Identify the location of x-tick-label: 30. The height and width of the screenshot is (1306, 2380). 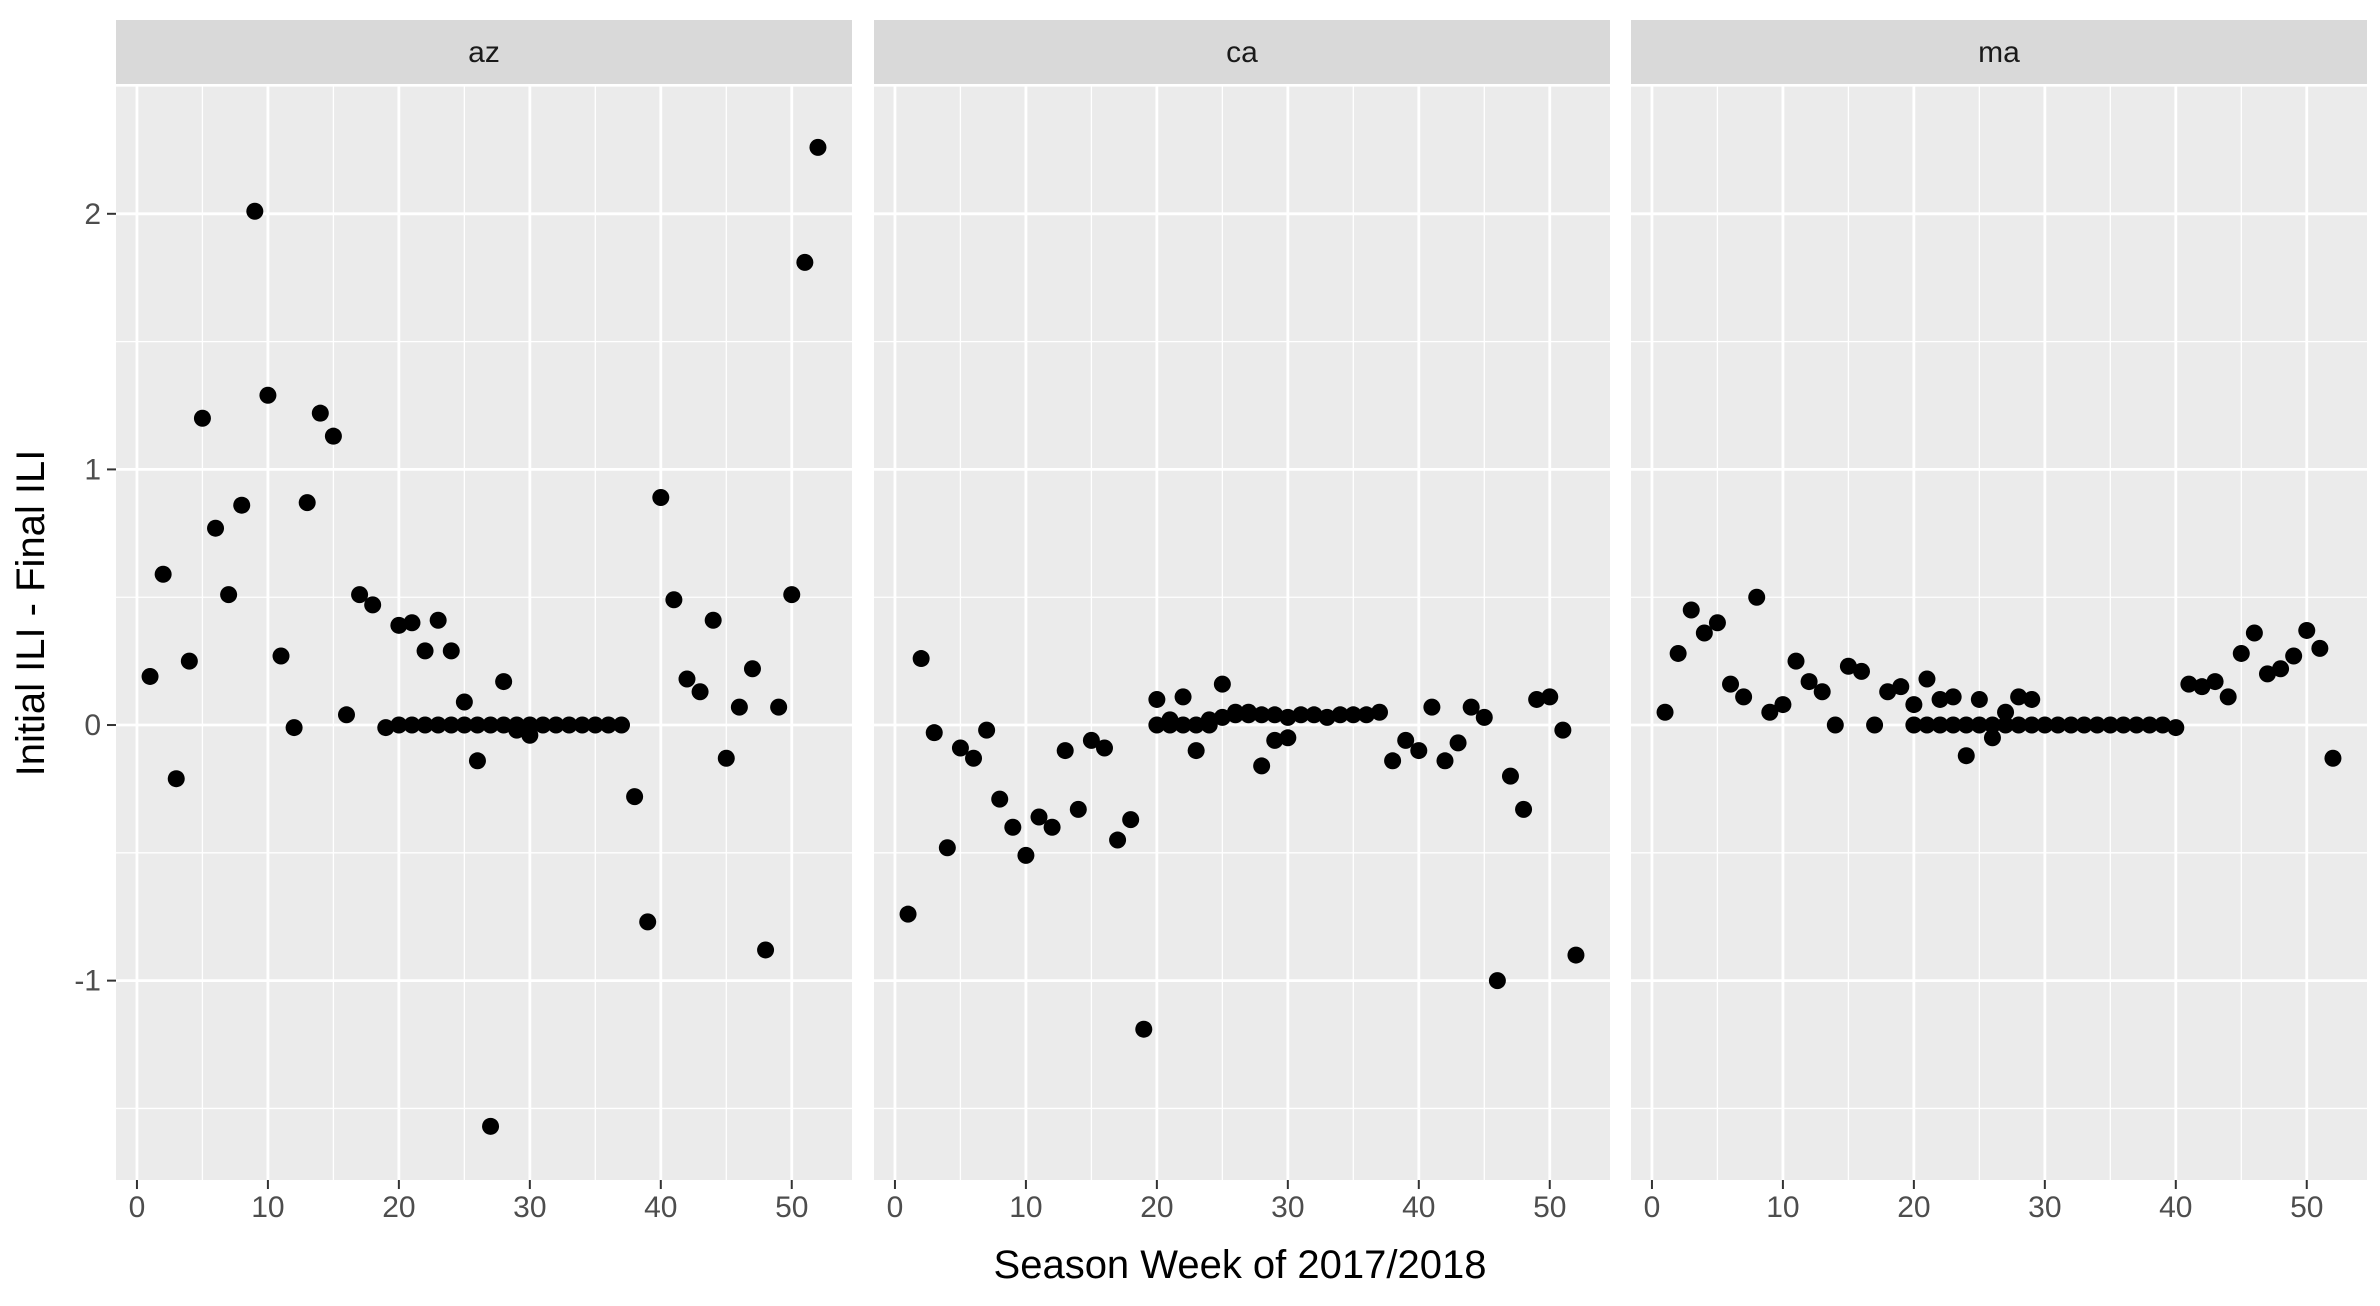
(529, 1207).